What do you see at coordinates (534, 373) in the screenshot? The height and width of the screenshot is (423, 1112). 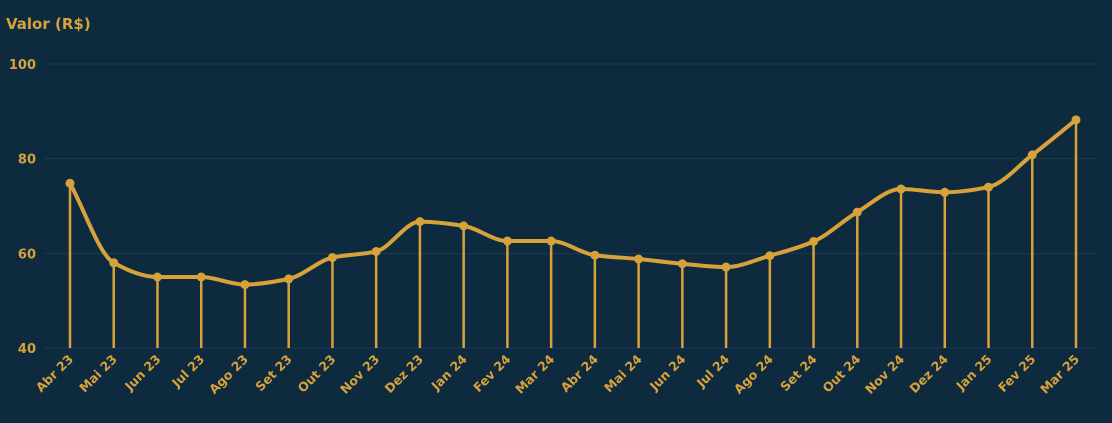 I see `x-tick-label: Mar 24` at bounding box center [534, 373].